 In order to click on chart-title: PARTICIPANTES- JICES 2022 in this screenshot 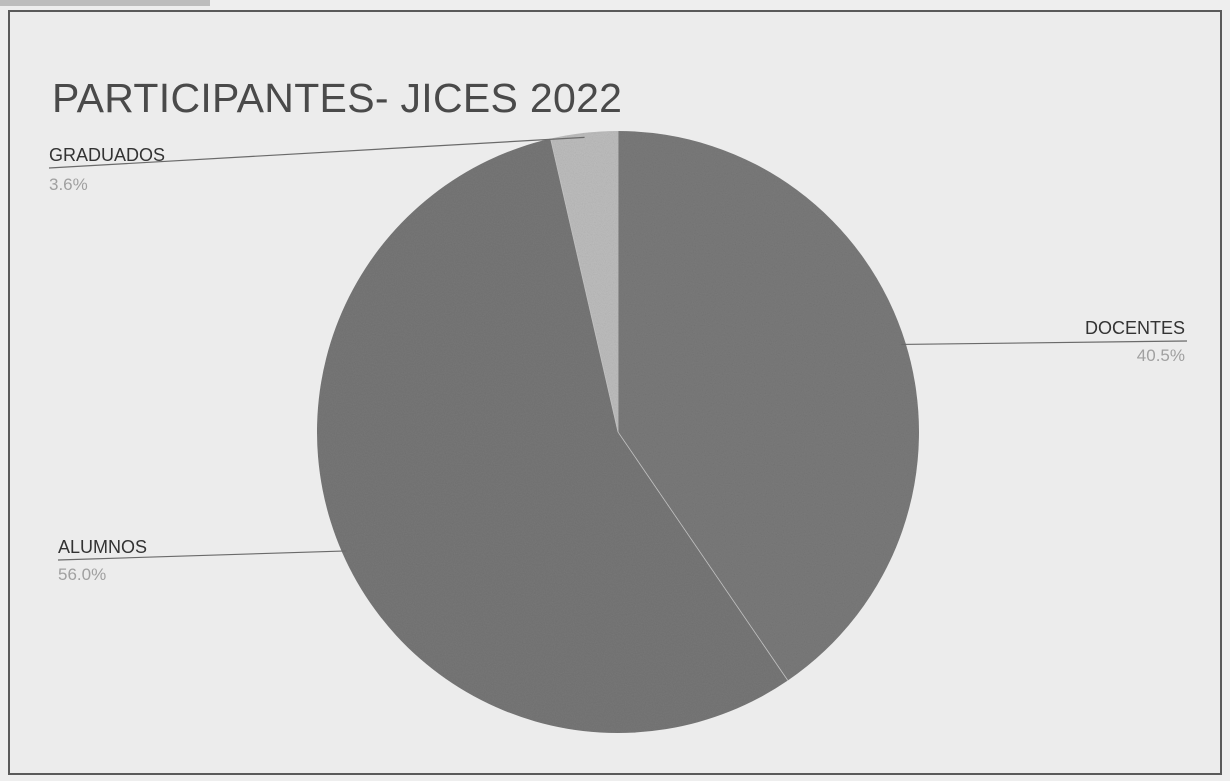, I will do `click(337, 98)`.